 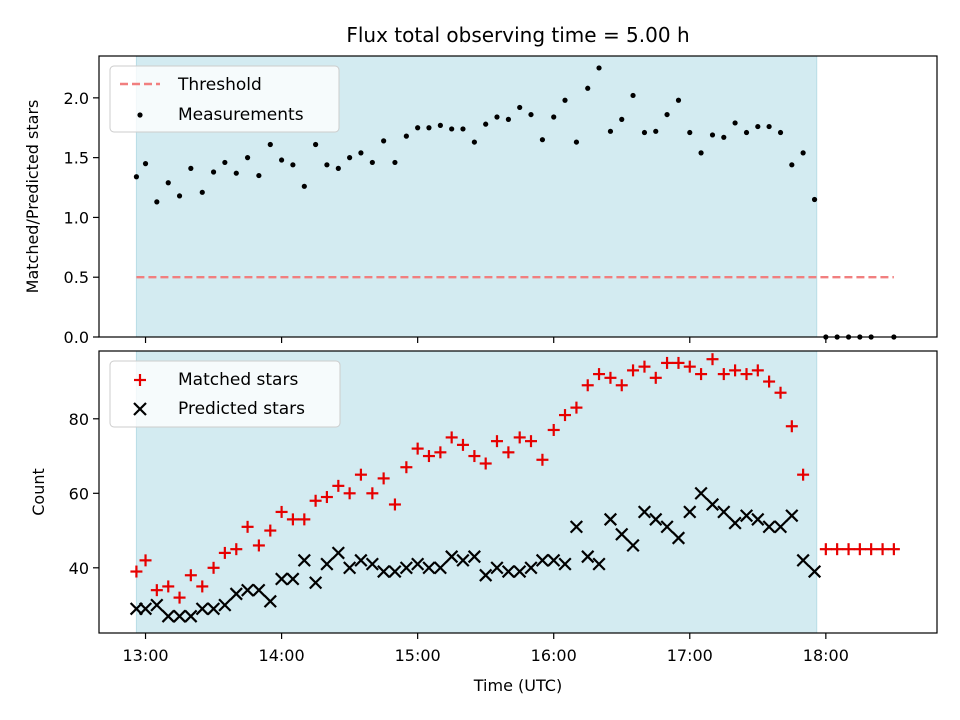 I want to click on x-tick-label: 13:00, so click(x=145, y=655).